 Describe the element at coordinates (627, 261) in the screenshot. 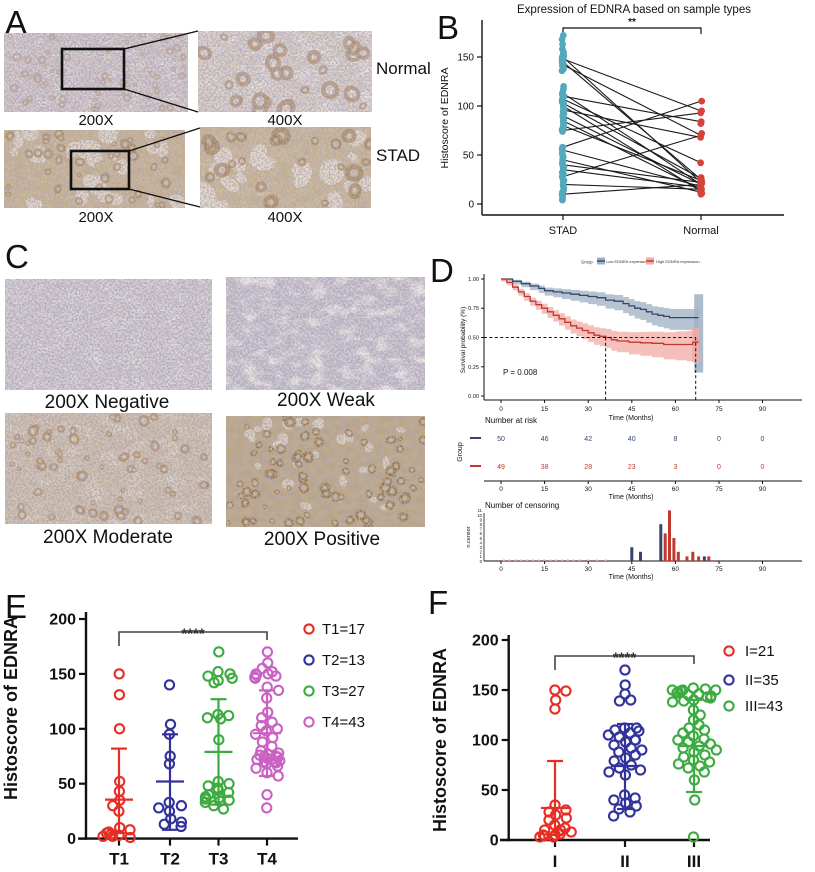

I see `svg-text: Low EDNRA expression` at that location.